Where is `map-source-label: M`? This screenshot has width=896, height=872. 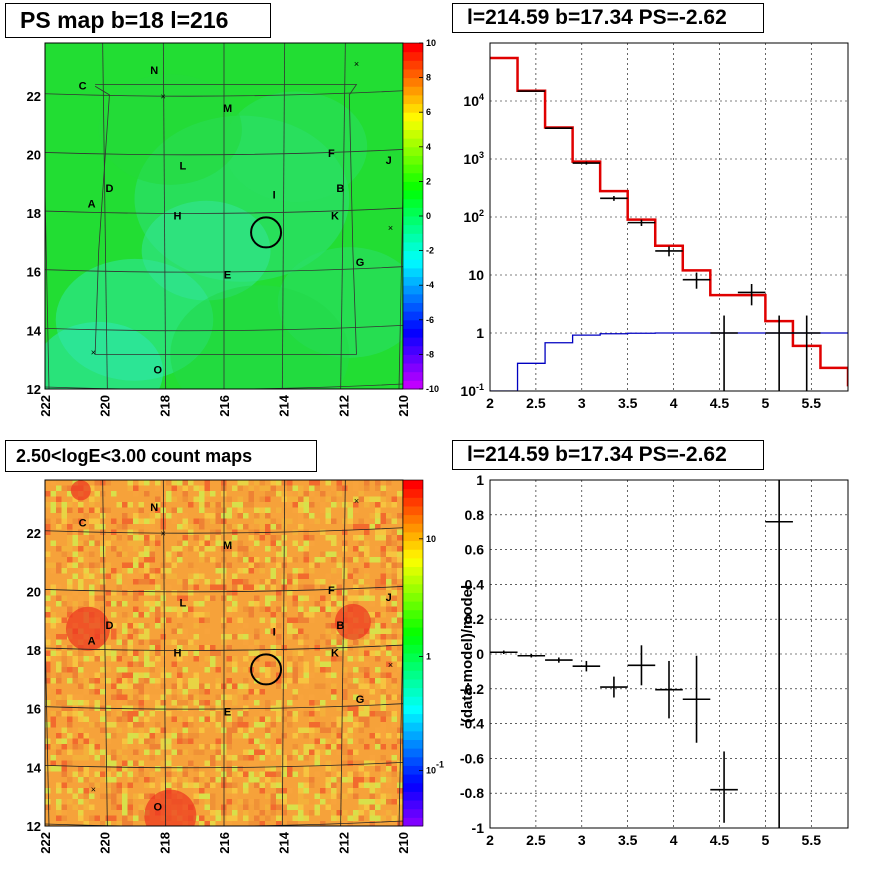 map-source-label: M is located at coordinates (227, 546).